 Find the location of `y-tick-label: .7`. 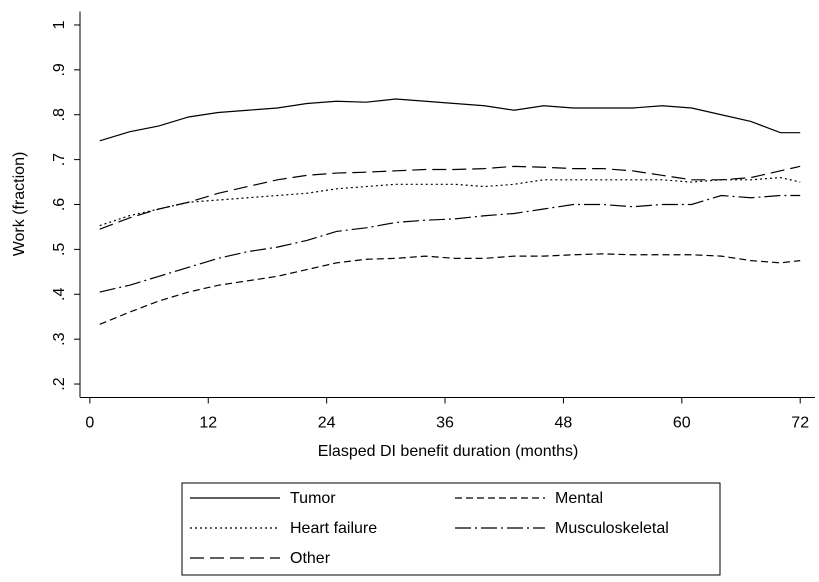

y-tick-label: .7 is located at coordinates (59, 159).